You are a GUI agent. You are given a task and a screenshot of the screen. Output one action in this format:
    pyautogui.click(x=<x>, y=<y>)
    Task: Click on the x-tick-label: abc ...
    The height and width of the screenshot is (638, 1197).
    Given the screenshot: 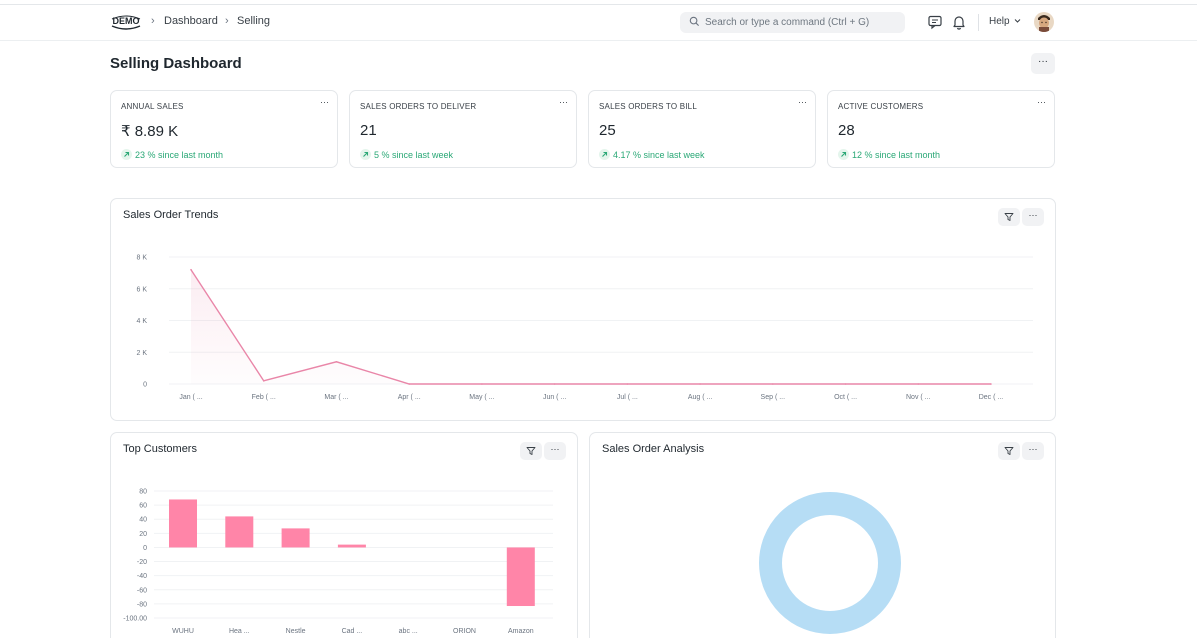 What is the action you would take?
    pyautogui.click(x=408, y=631)
    